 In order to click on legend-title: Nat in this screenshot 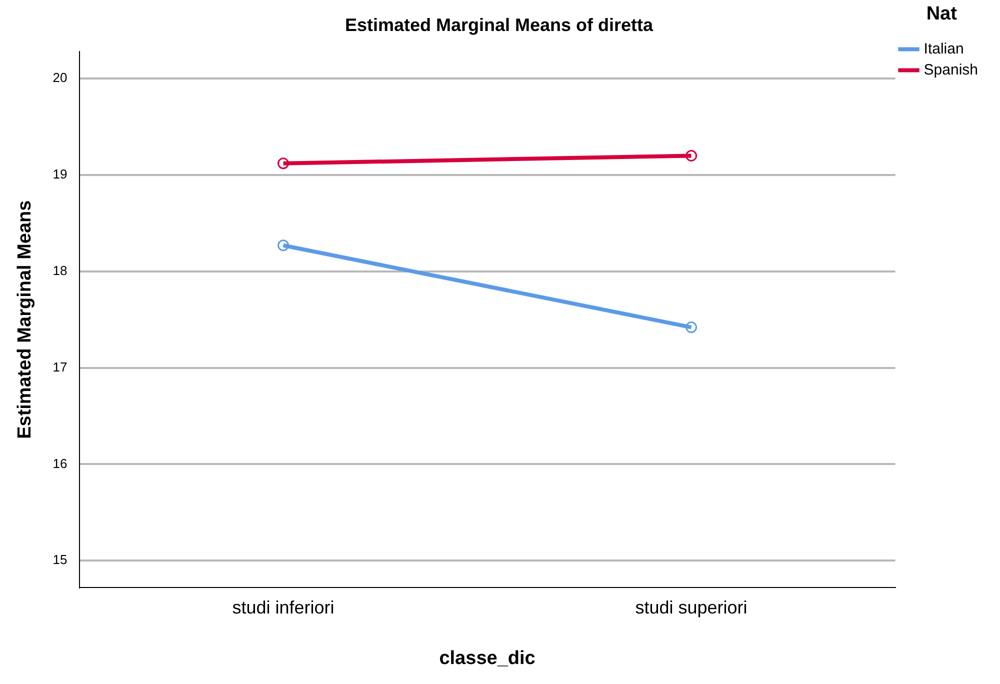, I will do `click(942, 14)`.